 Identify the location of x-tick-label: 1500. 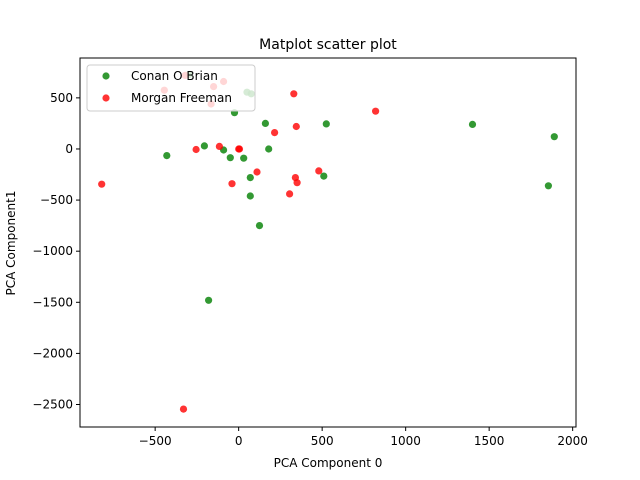
(489, 441).